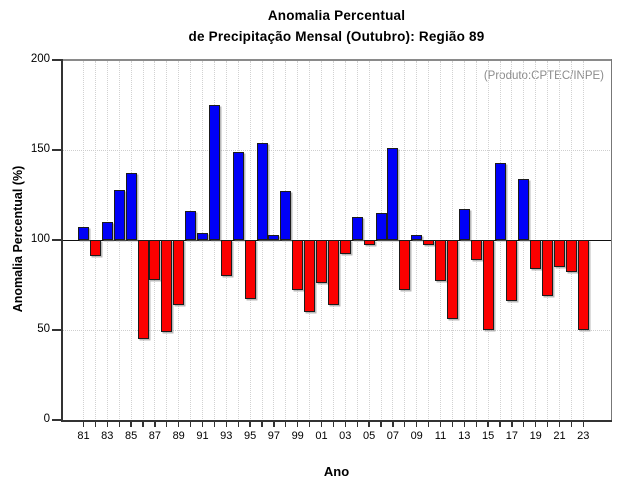 This screenshot has width=640, height=500. Describe the element at coordinates (440, 424) in the screenshot. I see `x-tick-2011` at that location.